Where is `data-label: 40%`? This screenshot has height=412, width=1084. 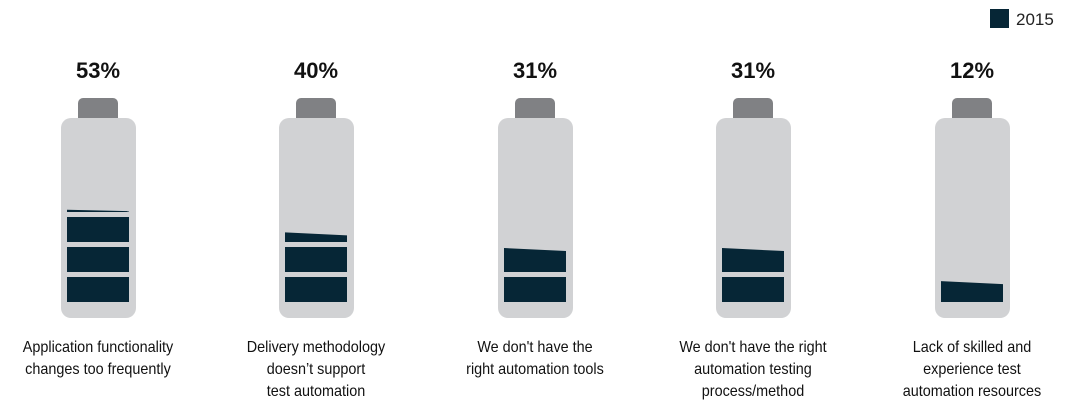 data-label: 40% is located at coordinates (316, 70).